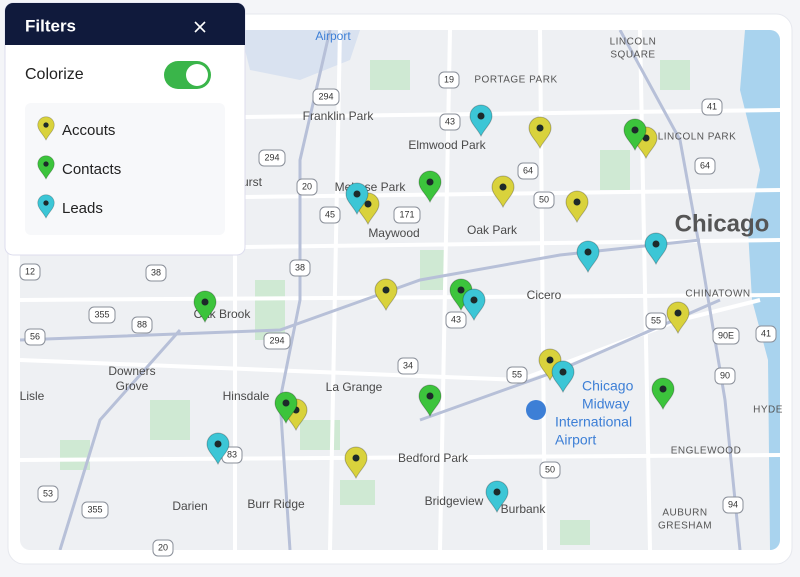 The image size is (800, 577). I want to click on colorize-toggle, so click(187, 75).